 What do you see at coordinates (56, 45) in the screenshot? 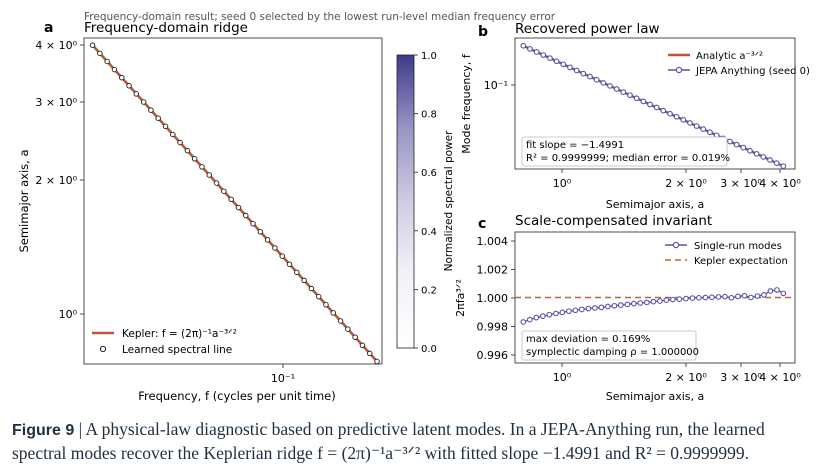
I see `panel-a-ytick-label: 4 × 10⁰` at bounding box center [56, 45].